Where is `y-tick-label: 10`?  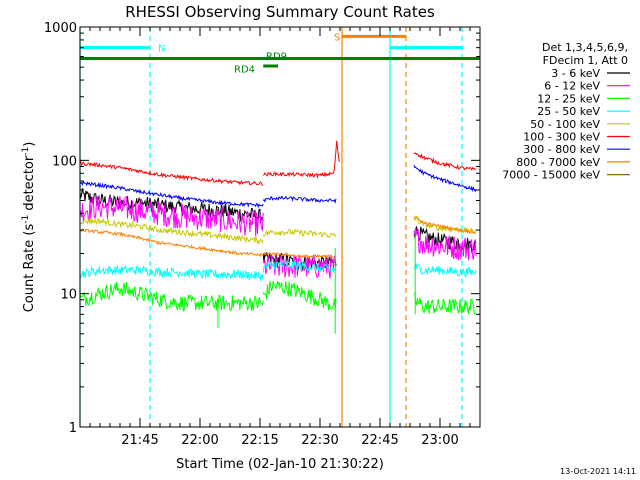 y-tick-label: 10 is located at coordinates (68, 295).